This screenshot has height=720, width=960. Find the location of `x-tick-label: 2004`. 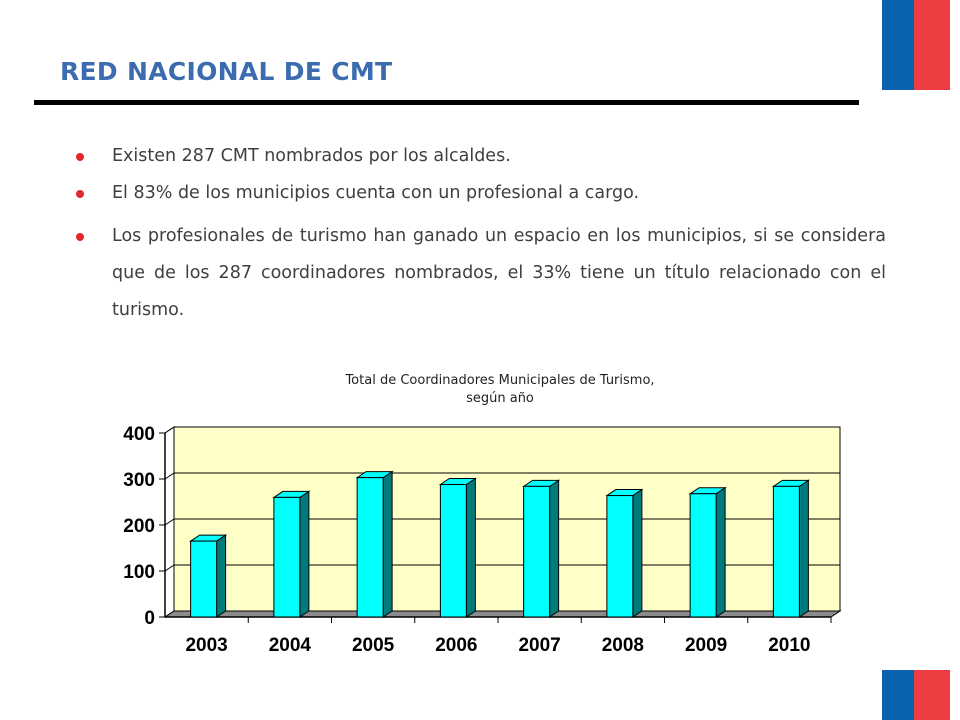

x-tick-label: 2004 is located at coordinates (290, 645).